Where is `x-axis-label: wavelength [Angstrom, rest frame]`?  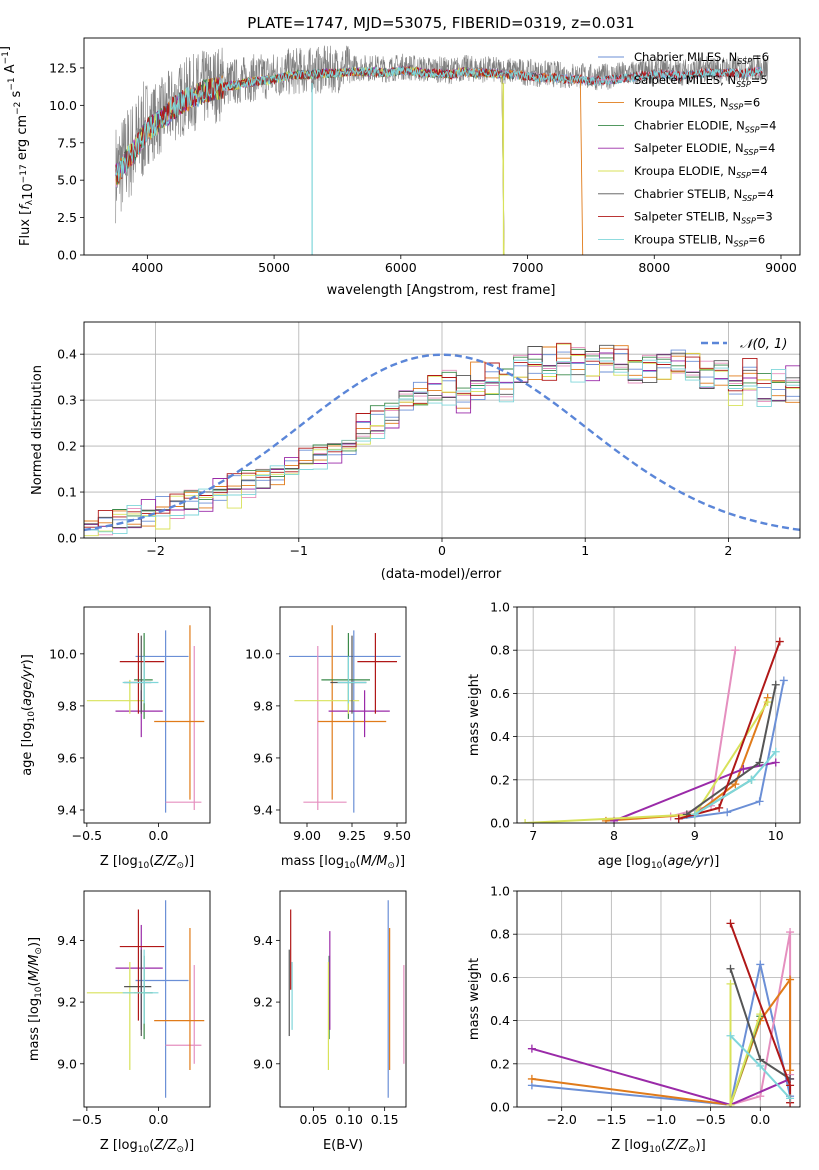
x-axis-label: wavelength [Angstrom, rest frame] is located at coordinates (441, 290).